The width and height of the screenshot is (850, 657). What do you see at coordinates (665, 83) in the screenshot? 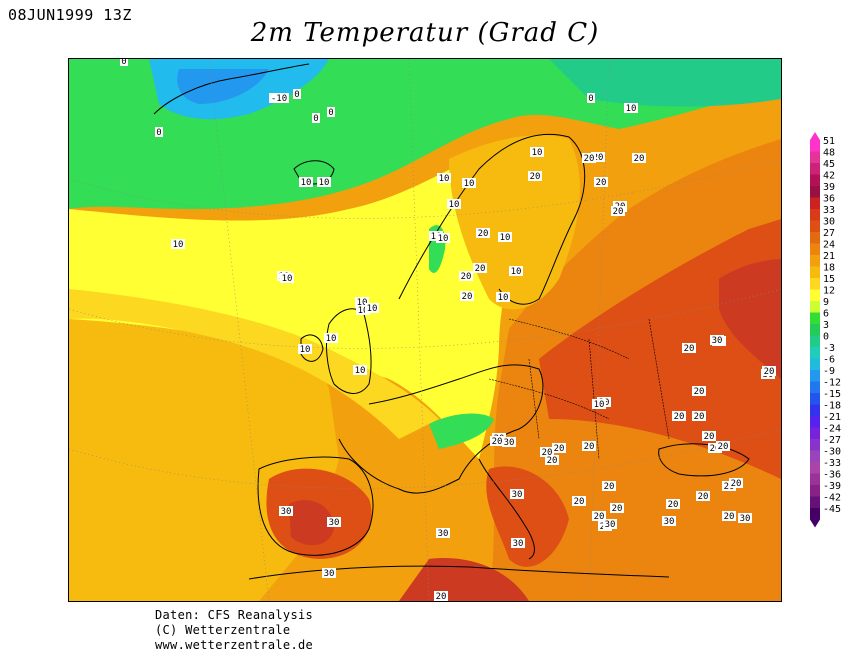
I see `zone-green-ne` at bounding box center [665, 83].